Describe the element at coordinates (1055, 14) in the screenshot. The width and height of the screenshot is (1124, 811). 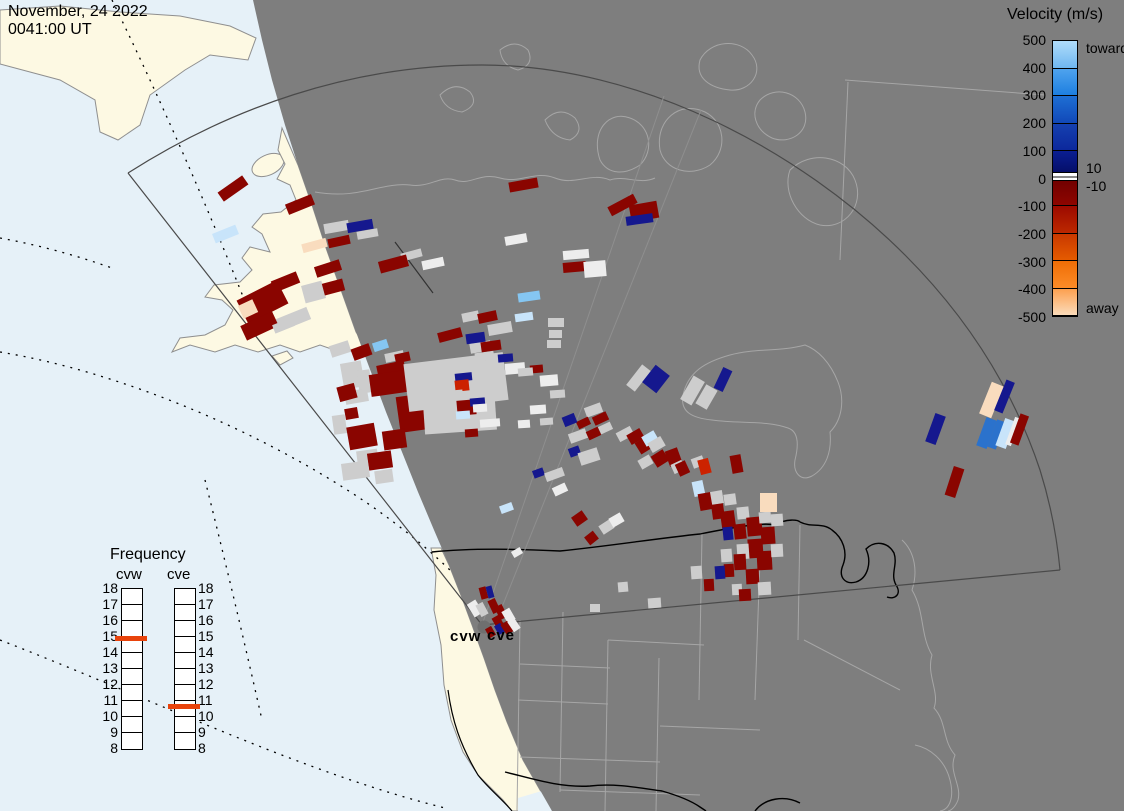
I see `velocity-legend-title: Velocity (m/s)` at that location.